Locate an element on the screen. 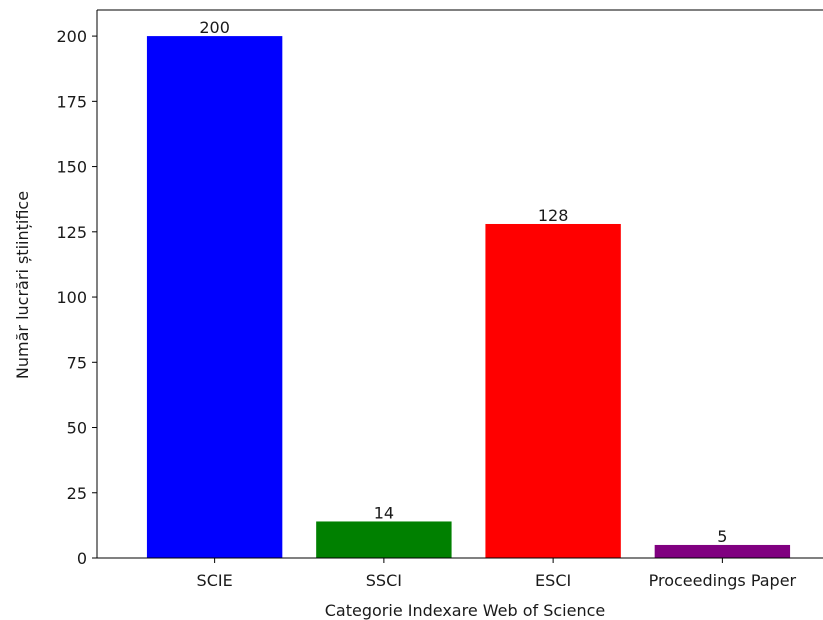  x-axis-title: Categorie Indexare Web of Science is located at coordinates (465, 610).